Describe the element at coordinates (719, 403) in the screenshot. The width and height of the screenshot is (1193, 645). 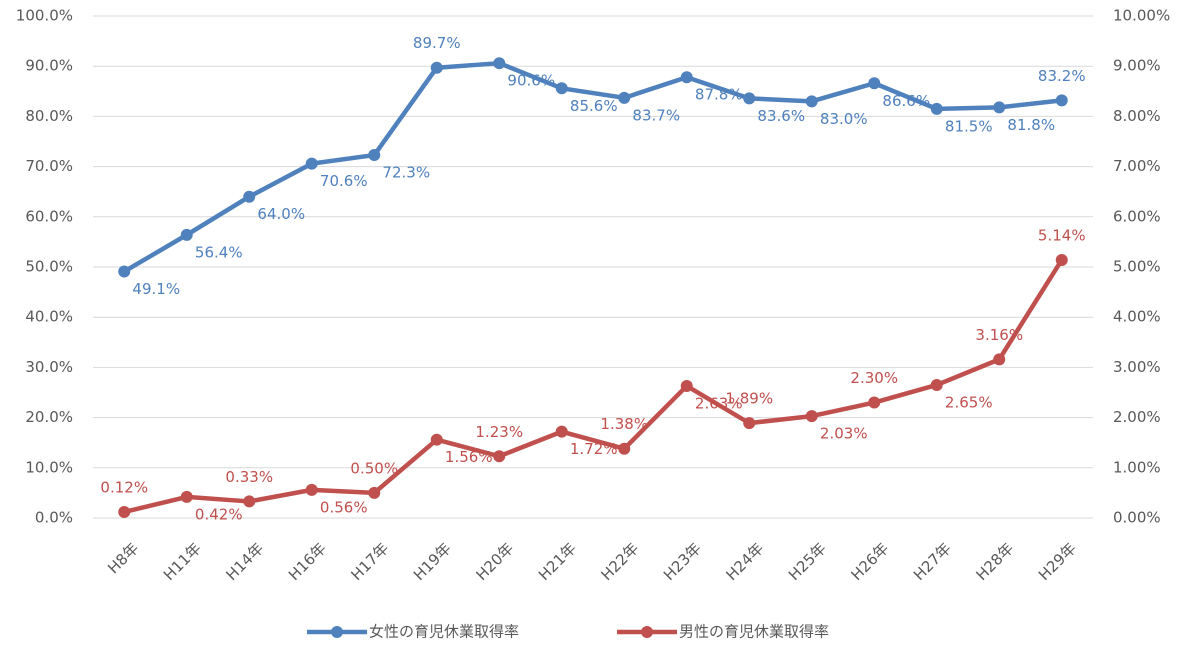
I see `data-label: 2.63%` at that location.